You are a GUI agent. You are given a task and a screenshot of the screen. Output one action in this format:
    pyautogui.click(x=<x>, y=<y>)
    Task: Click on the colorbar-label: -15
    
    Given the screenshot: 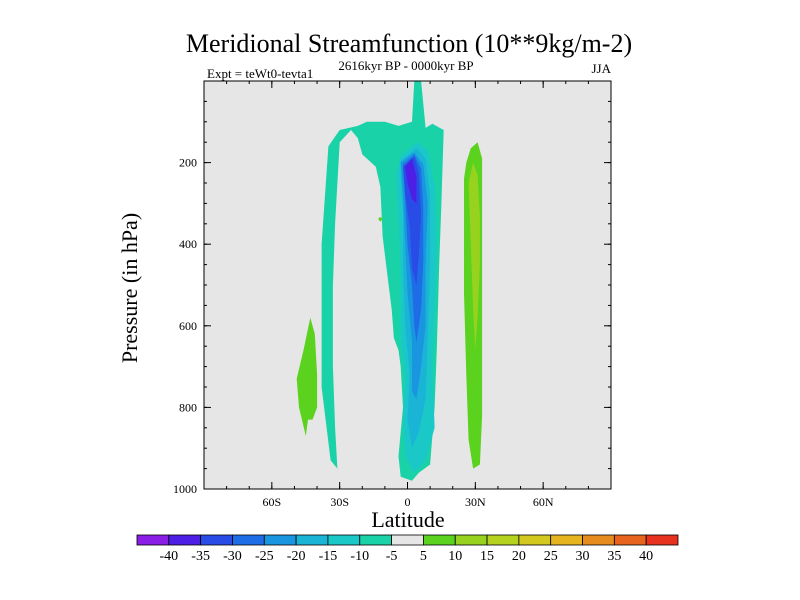 What is the action you would take?
    pyautogui.click(x=328, y=556)
    